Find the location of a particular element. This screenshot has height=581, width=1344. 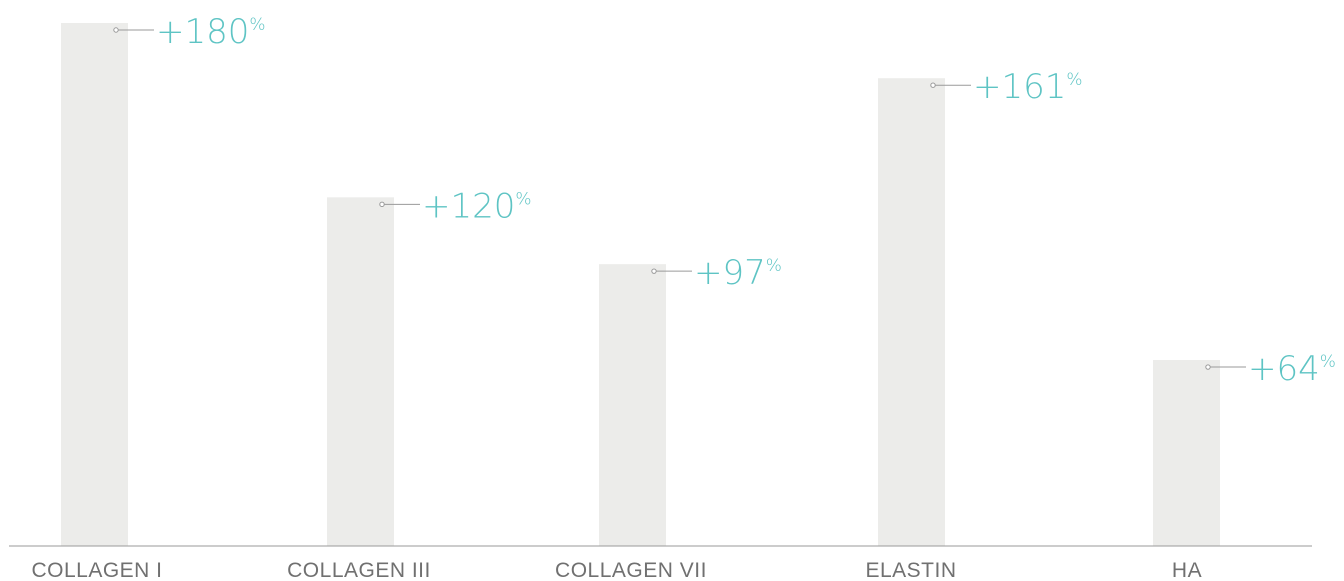

value-label: +64% is located at coordinates (1292, 369).